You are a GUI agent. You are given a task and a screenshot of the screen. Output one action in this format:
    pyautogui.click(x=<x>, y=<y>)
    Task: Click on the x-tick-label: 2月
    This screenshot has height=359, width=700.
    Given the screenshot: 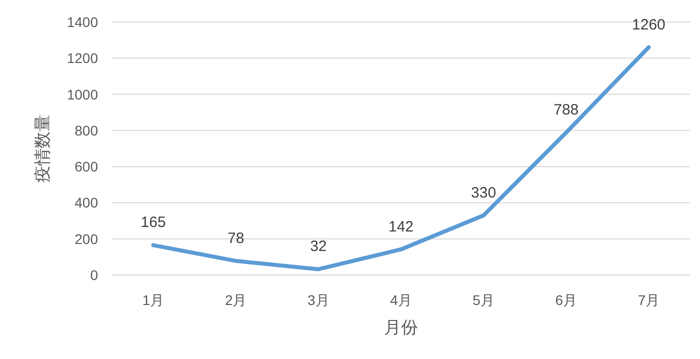 What is the action you would take?
    pyautogui.click(x=235, y=300)
    